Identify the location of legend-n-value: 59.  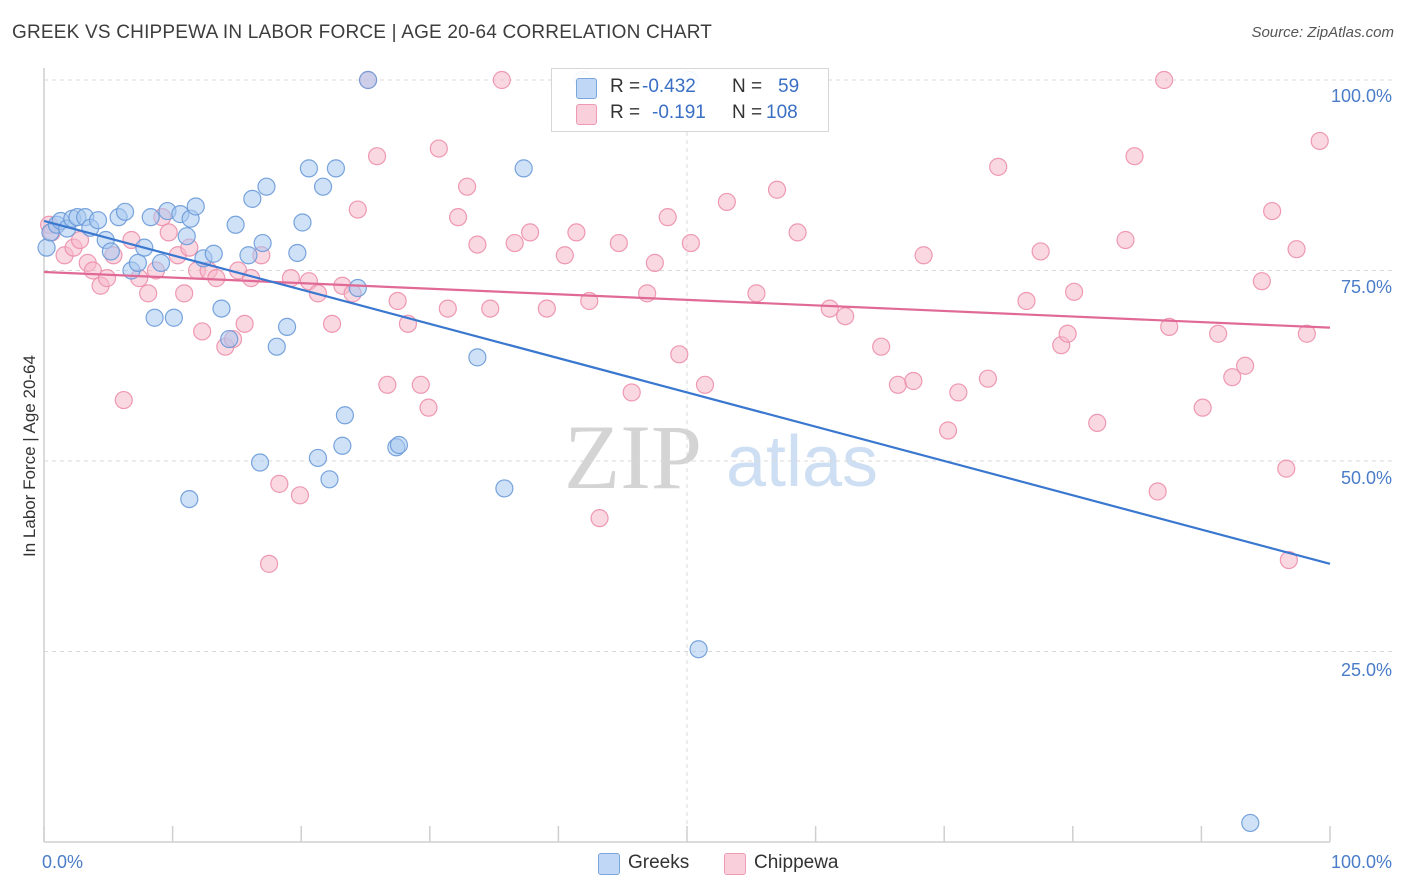
(789, 86).